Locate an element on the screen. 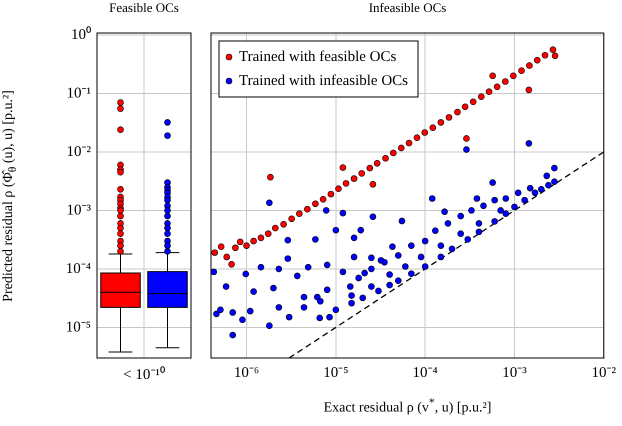  legend-label: Trained with infeasible OCs is located at coordinates (323, 80).